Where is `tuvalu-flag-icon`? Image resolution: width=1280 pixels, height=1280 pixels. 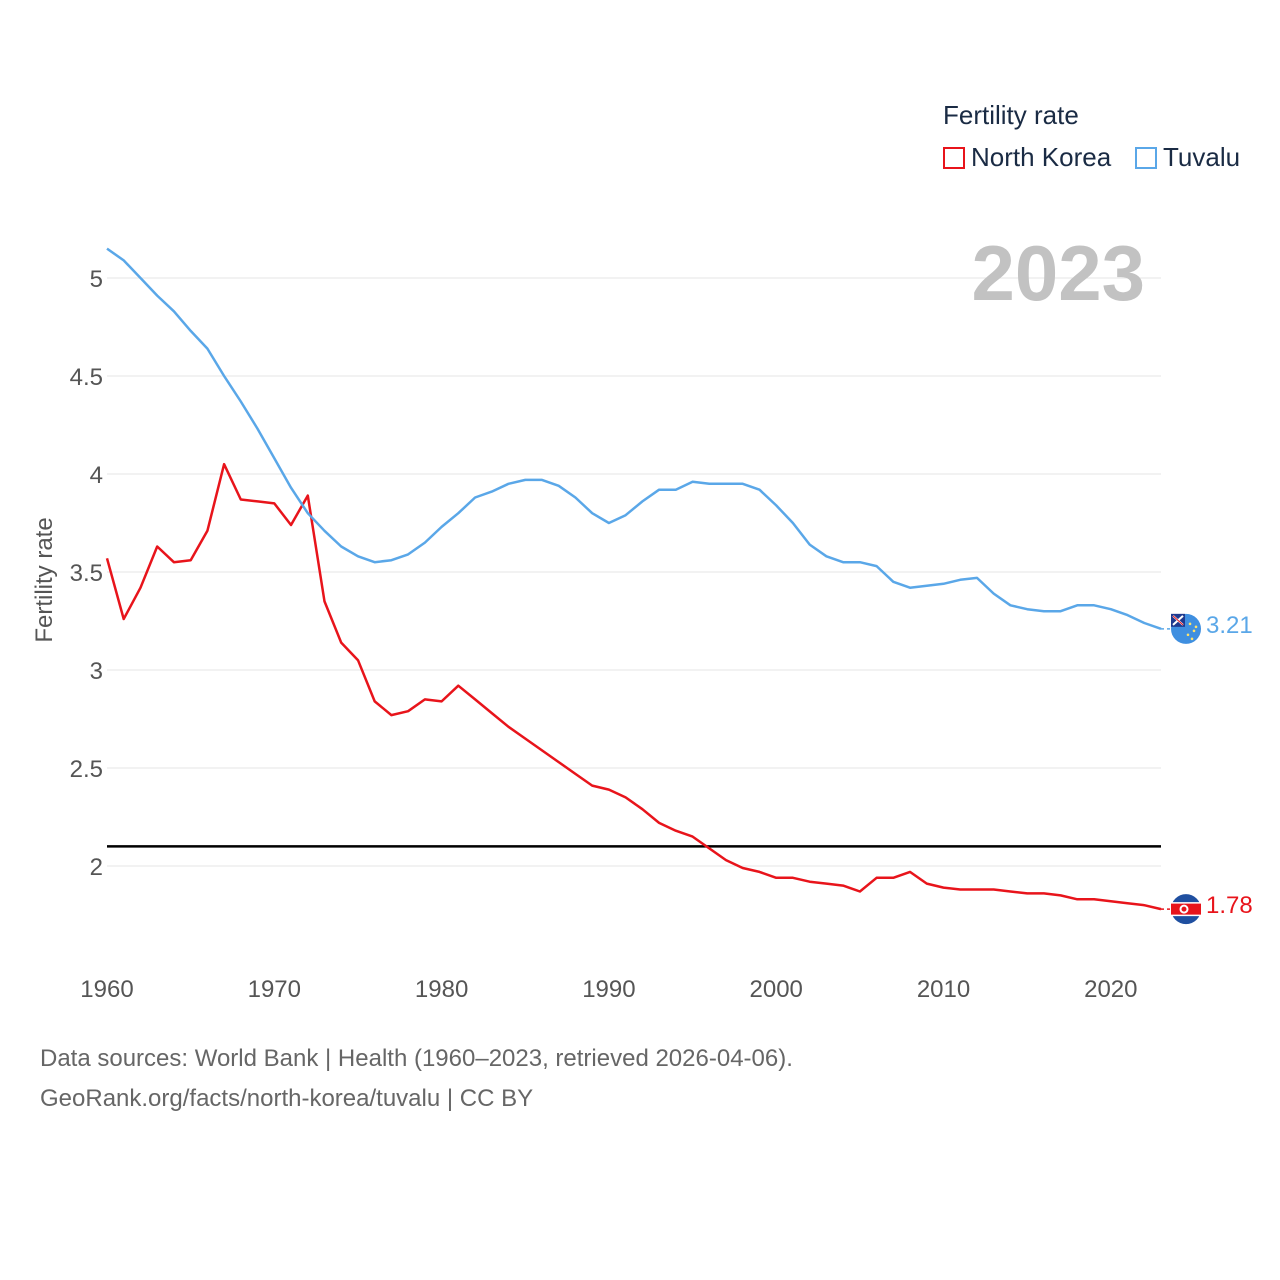 tuvalu-flag-icon is located at coordinates (1186, 628).